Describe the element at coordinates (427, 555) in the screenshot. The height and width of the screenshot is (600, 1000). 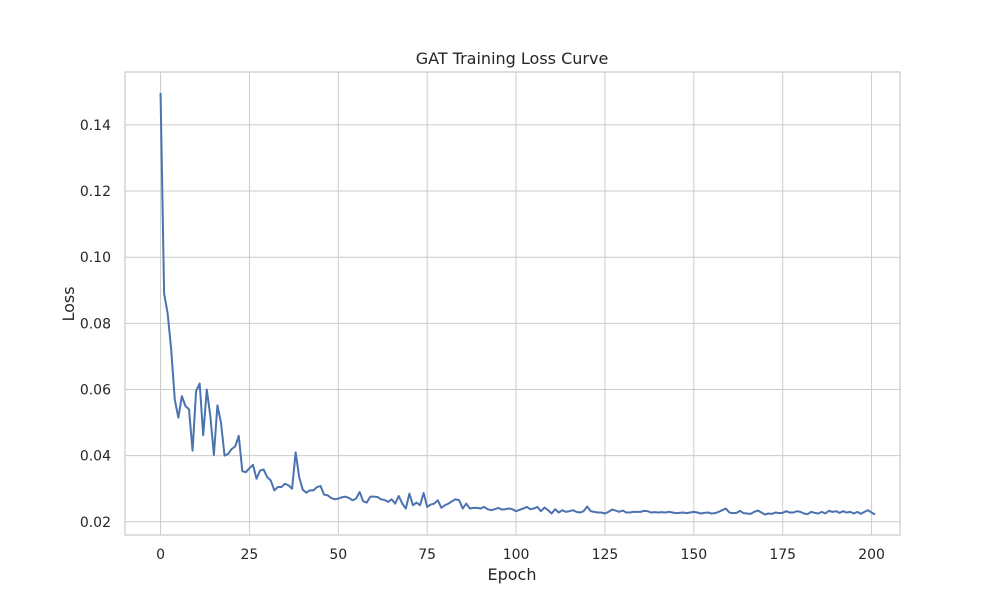
I see `x-tick-label: 75` at that location.